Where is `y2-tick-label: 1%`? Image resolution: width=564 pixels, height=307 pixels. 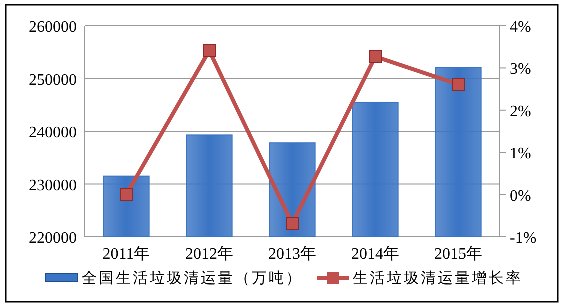
y2-tick-label: 1% is located at coordinates (521, 154).